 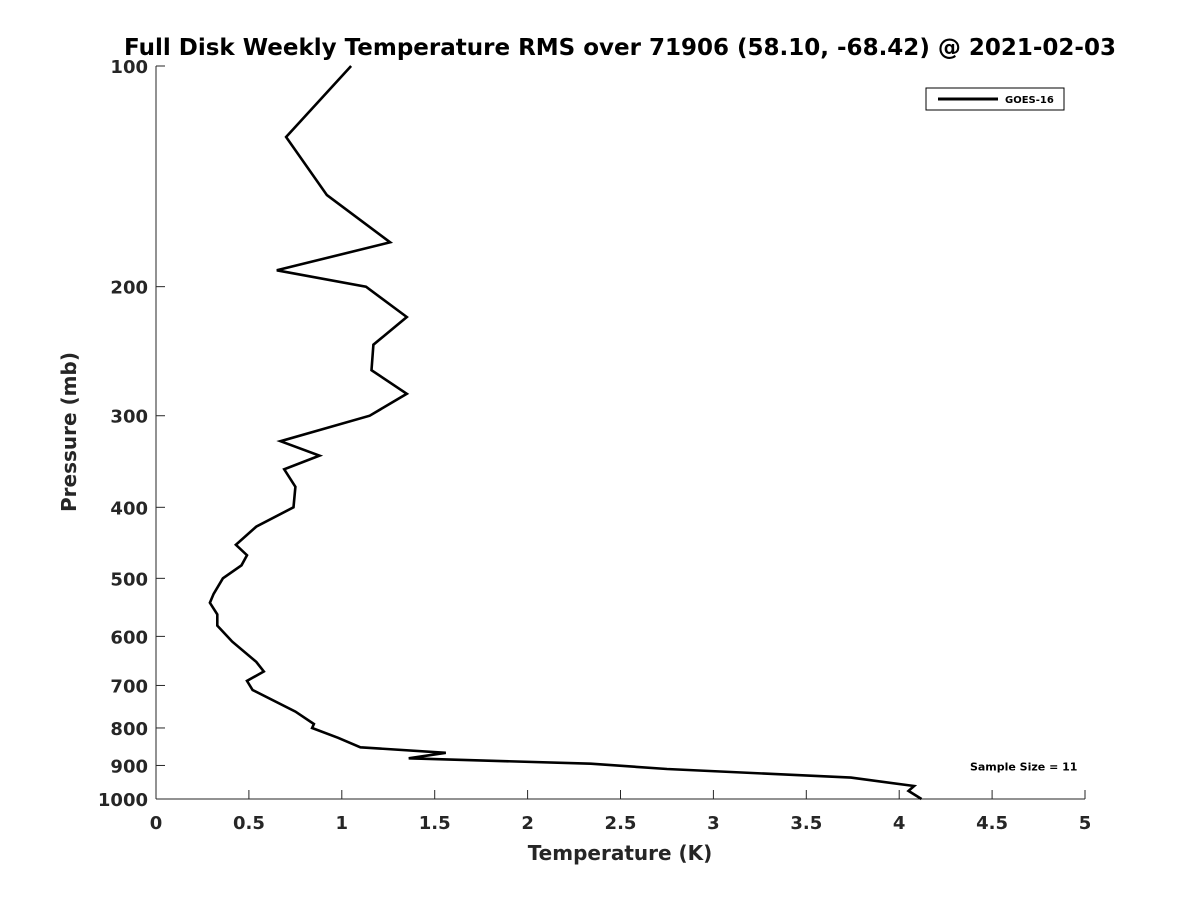 I want to click on y-tick-label: 800, so click(x=129, y=729).